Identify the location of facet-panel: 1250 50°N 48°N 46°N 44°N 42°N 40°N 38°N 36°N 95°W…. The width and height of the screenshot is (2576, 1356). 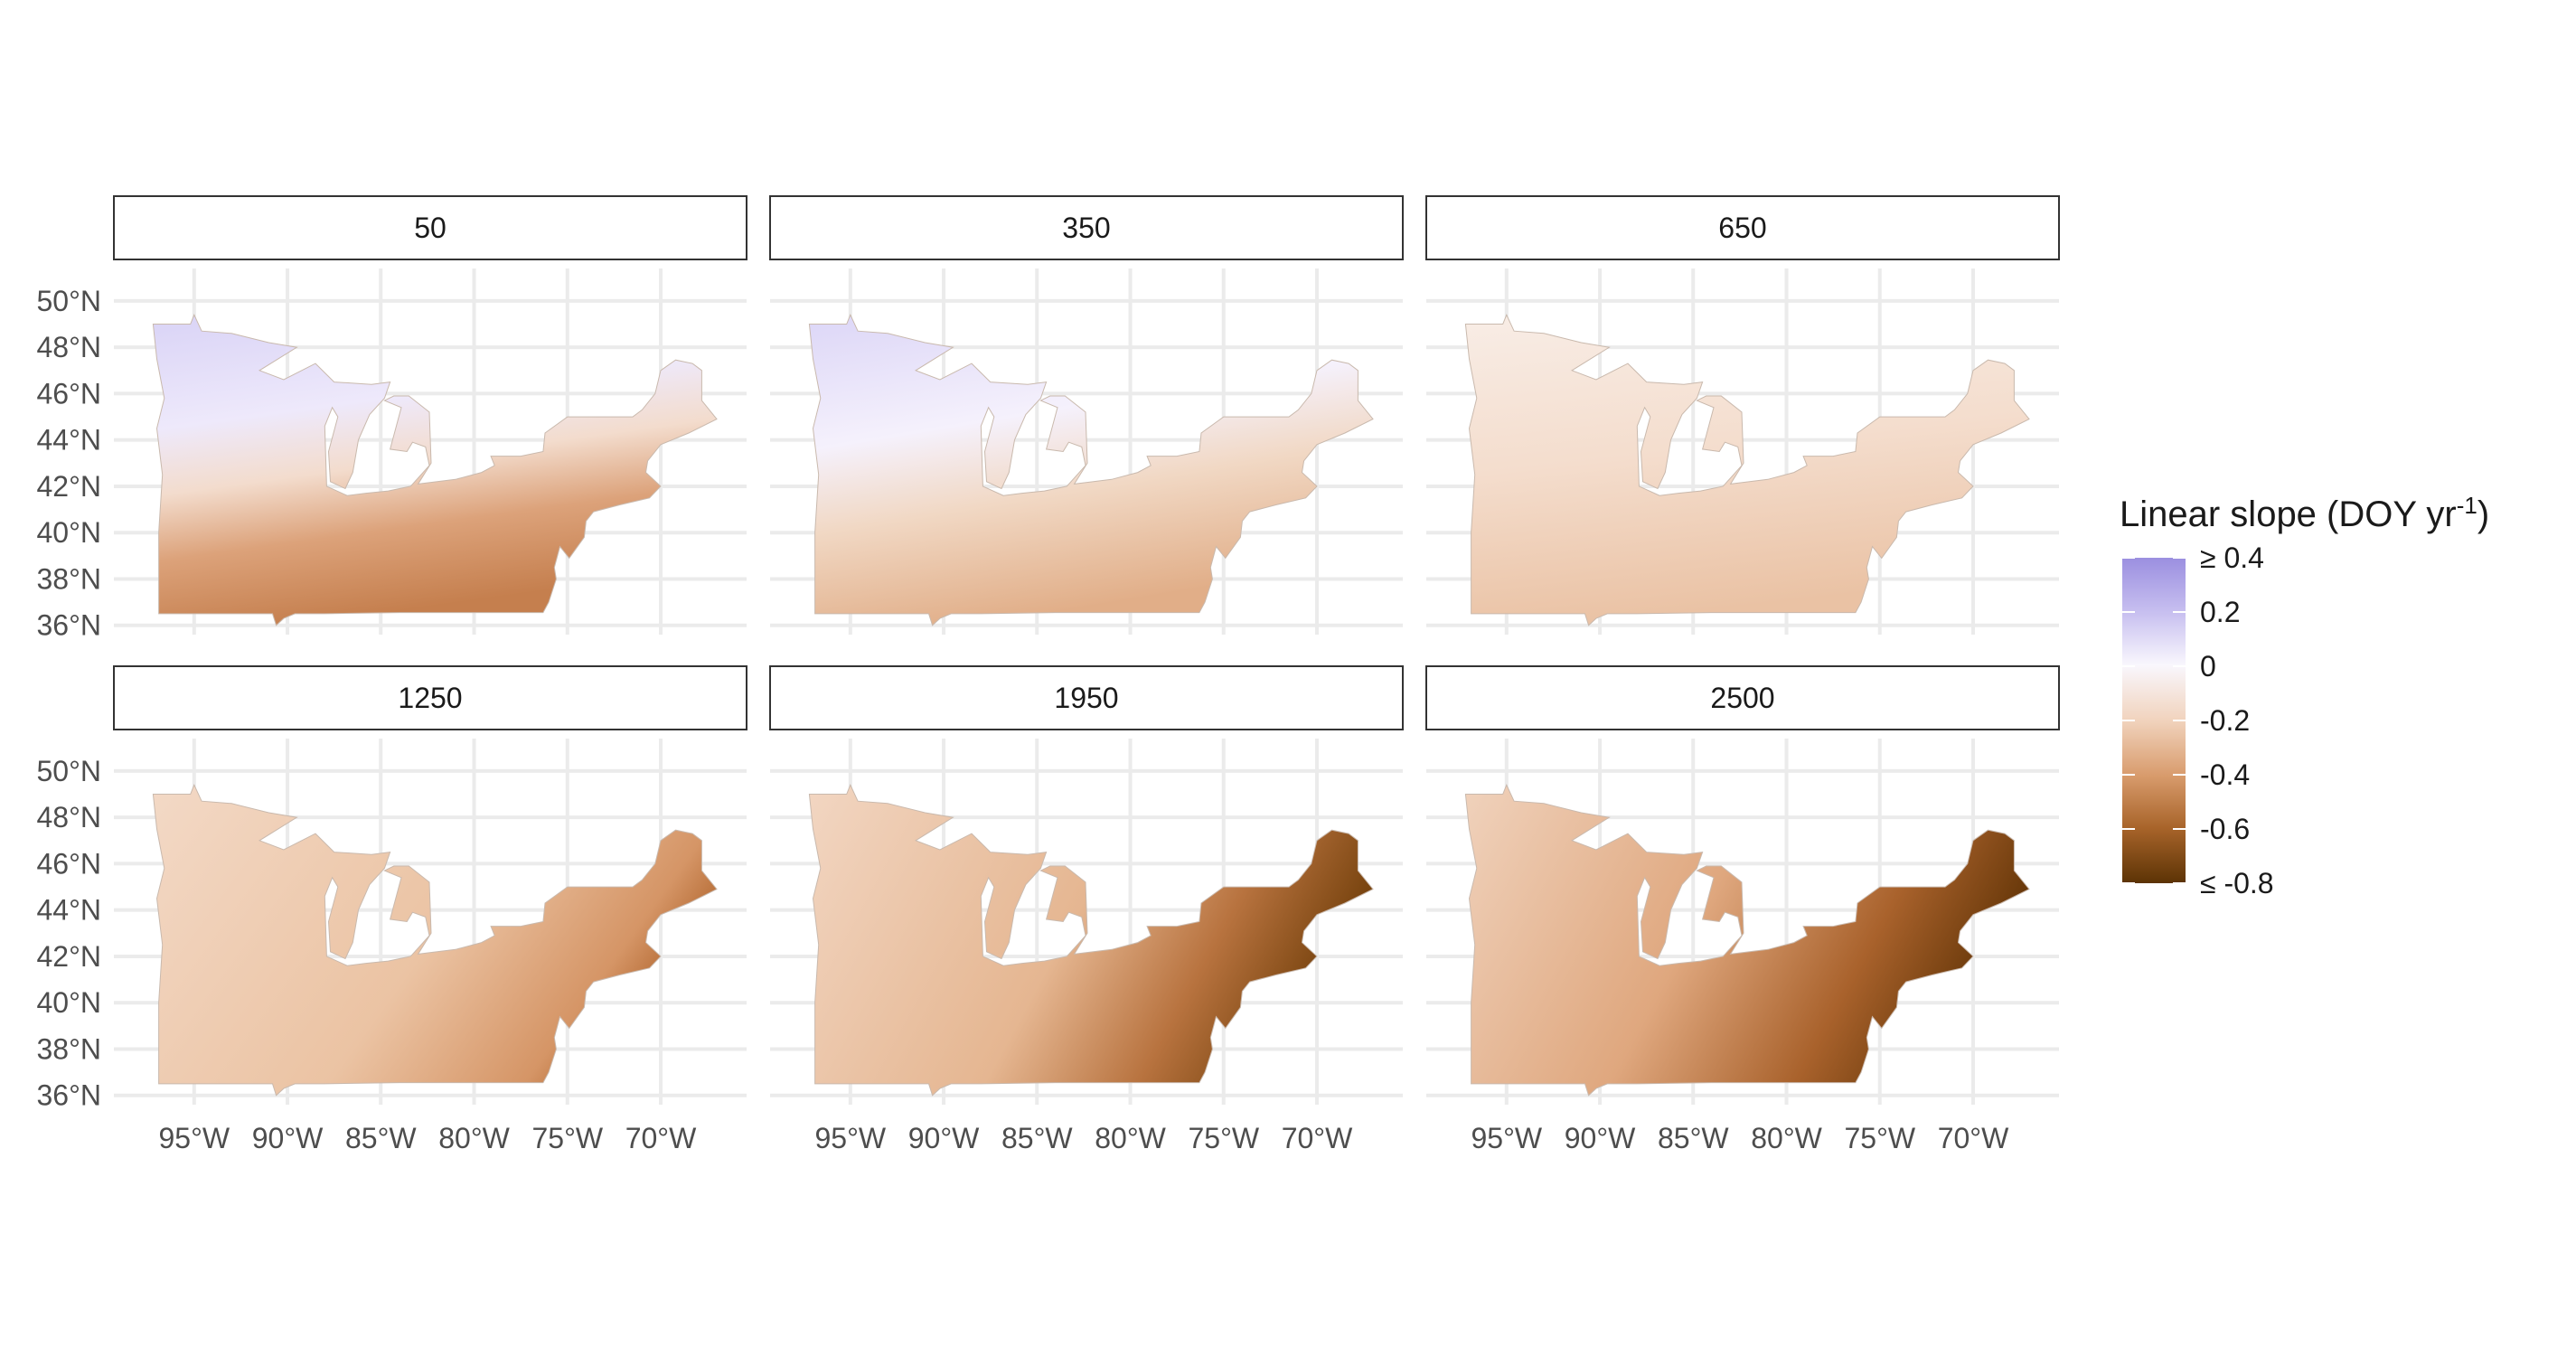
(392, 909).